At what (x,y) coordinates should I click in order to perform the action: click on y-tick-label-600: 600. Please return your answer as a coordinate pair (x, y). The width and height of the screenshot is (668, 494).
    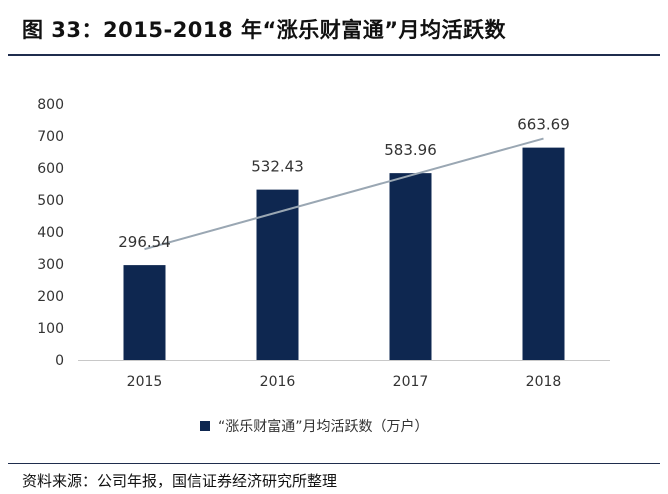
    Looking at the image, I should click on (50, 169).